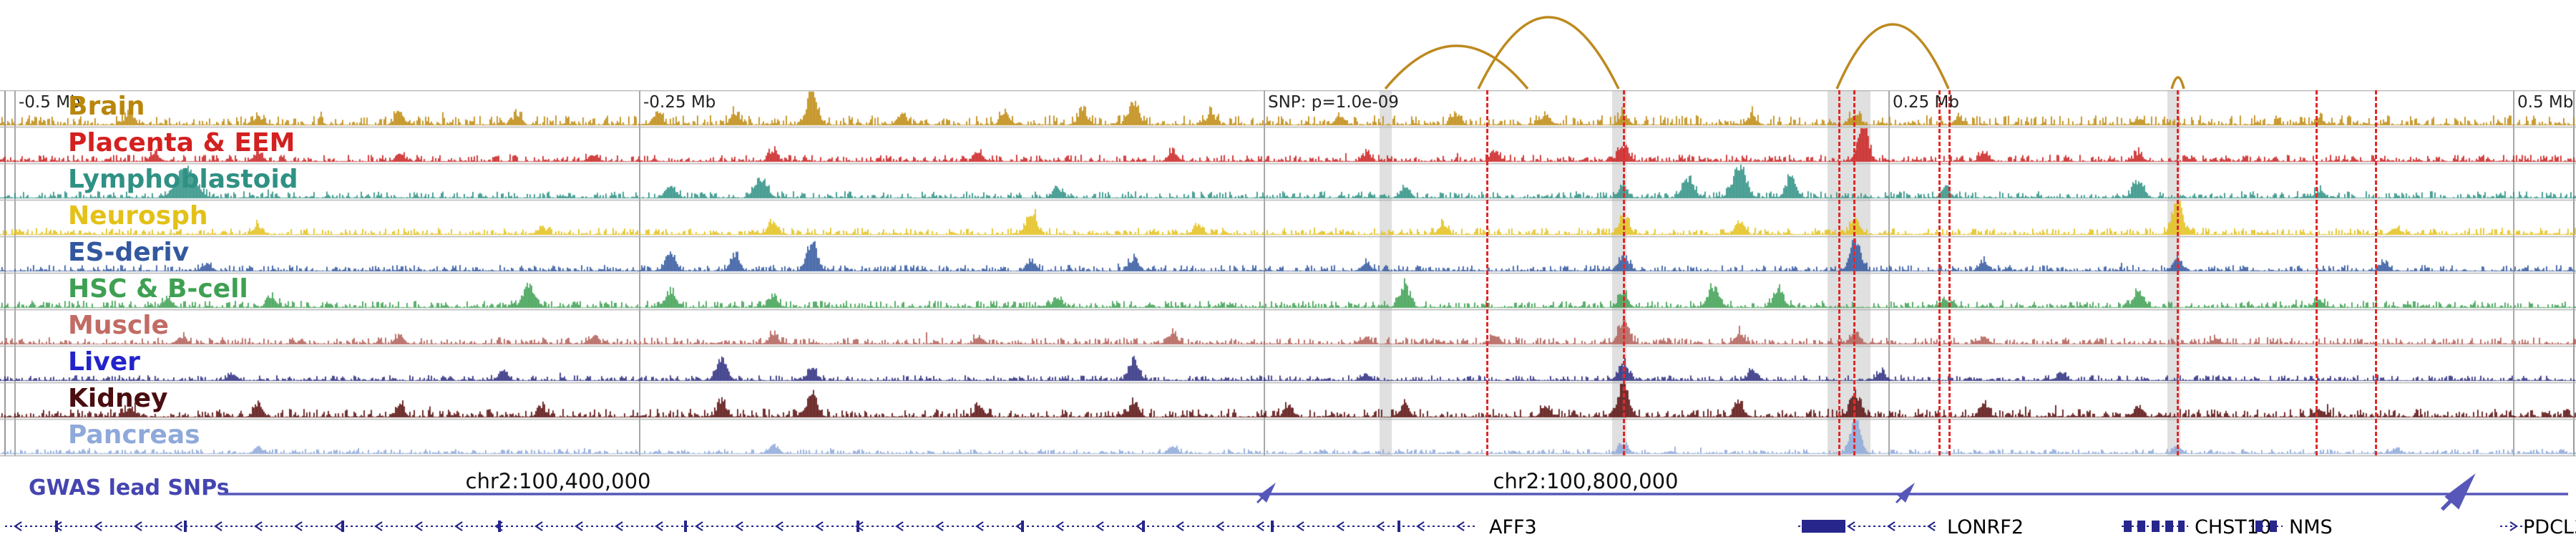  I want to click on gwas-lead-snps-label: GWAS lead SNPs, so click(129, 487).